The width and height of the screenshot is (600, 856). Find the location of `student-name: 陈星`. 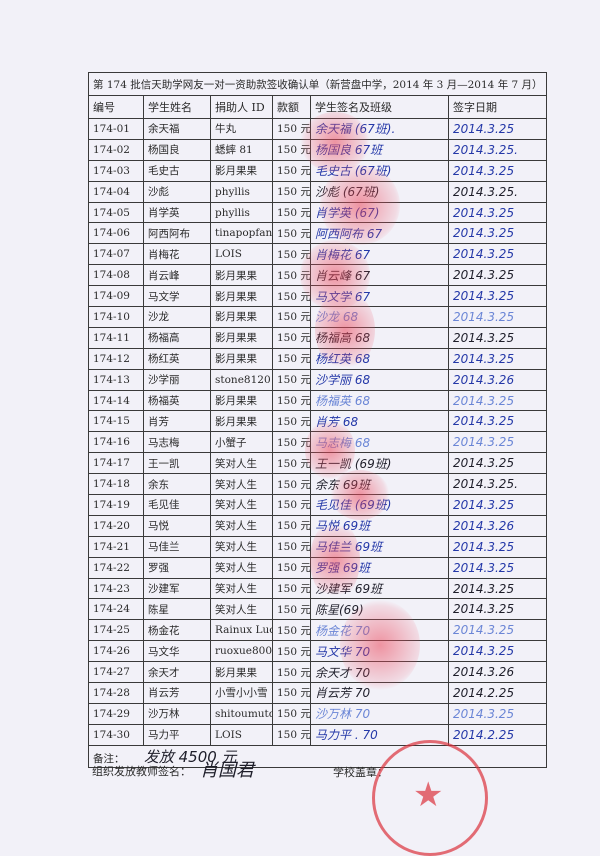

student-name: 陈星 is located at coordinates (177, 609).